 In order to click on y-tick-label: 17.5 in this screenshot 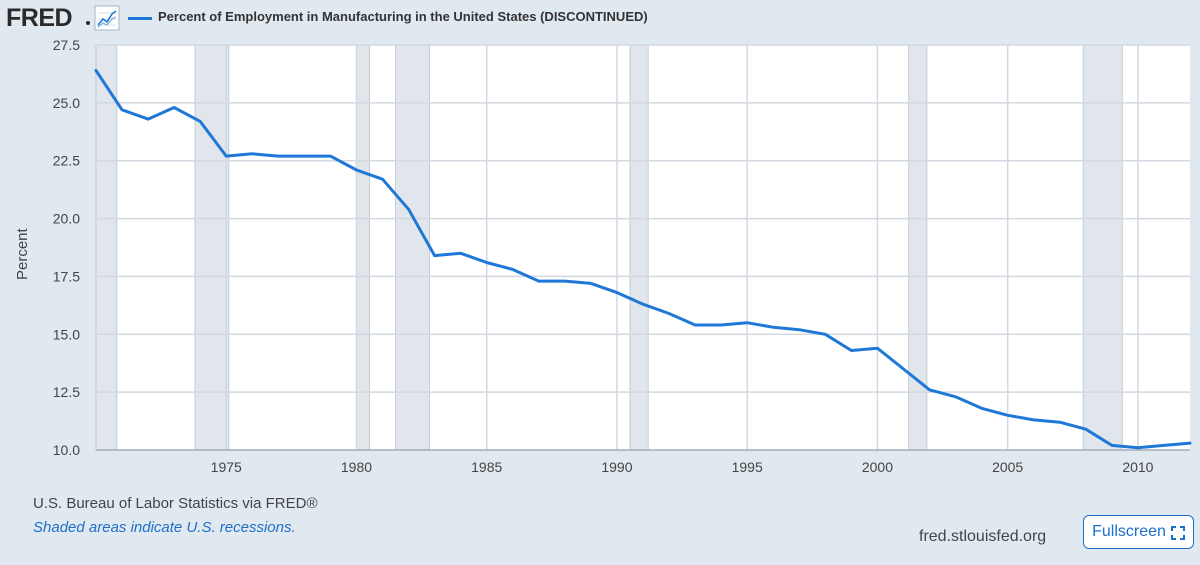, I will do `click(66, 276)`.